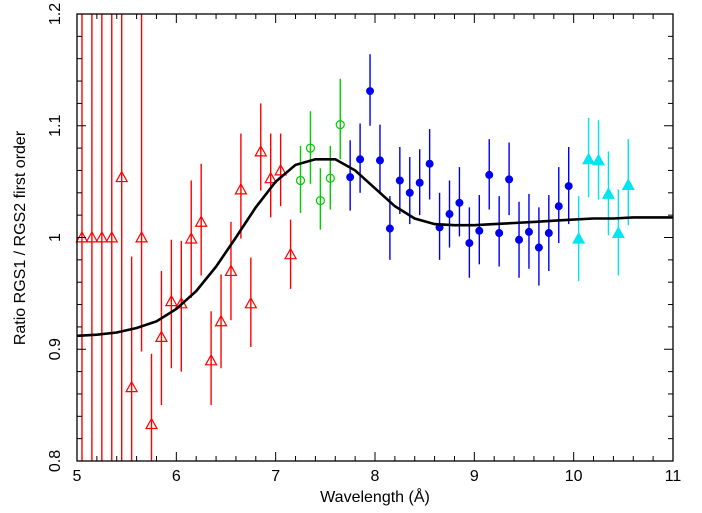  I want to click on y-tick-label-2: 1, so click(55, 237).